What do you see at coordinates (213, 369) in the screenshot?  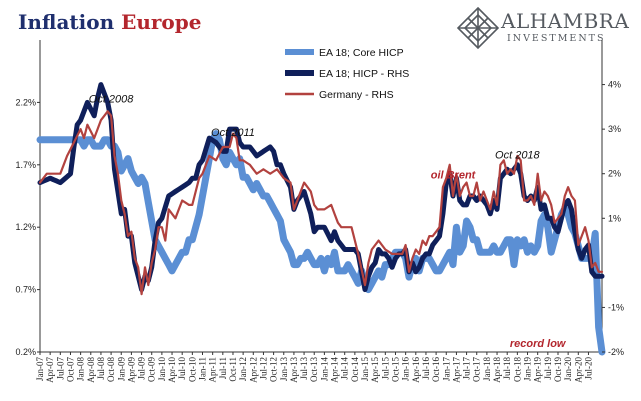 I see `x-tick-label: Apr-11` at bounding box center [213, 369].